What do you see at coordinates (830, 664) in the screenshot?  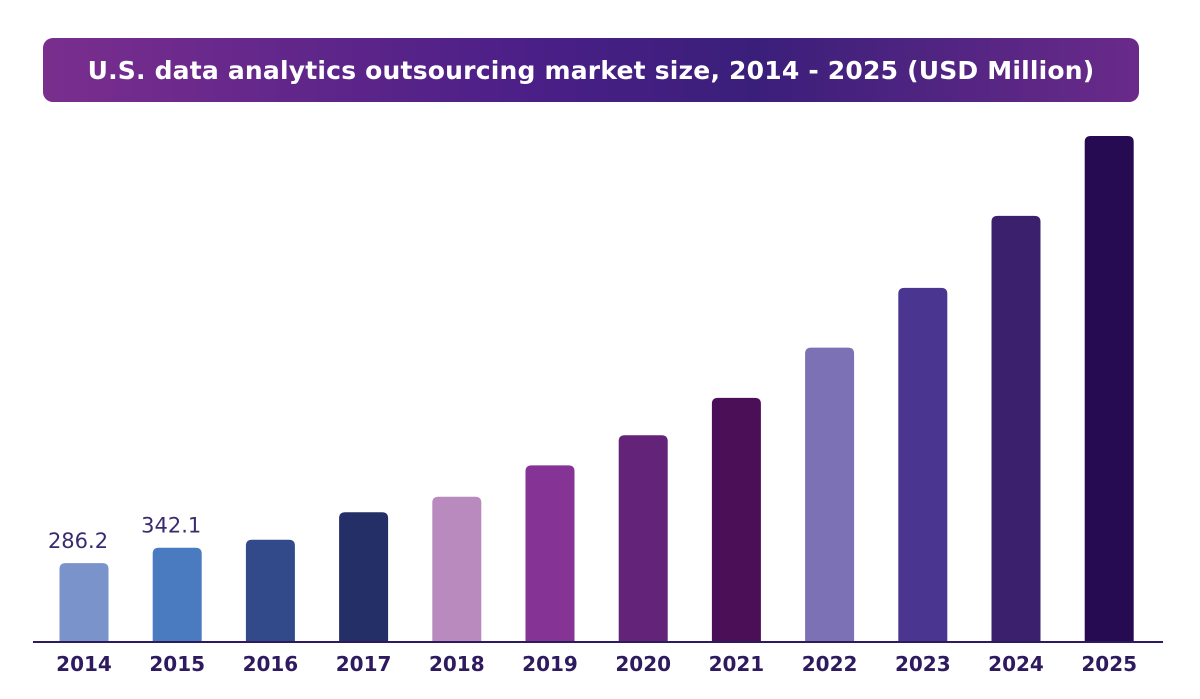 I see `x-tick-label-2022: 2022` at bounding box center [830, 664].